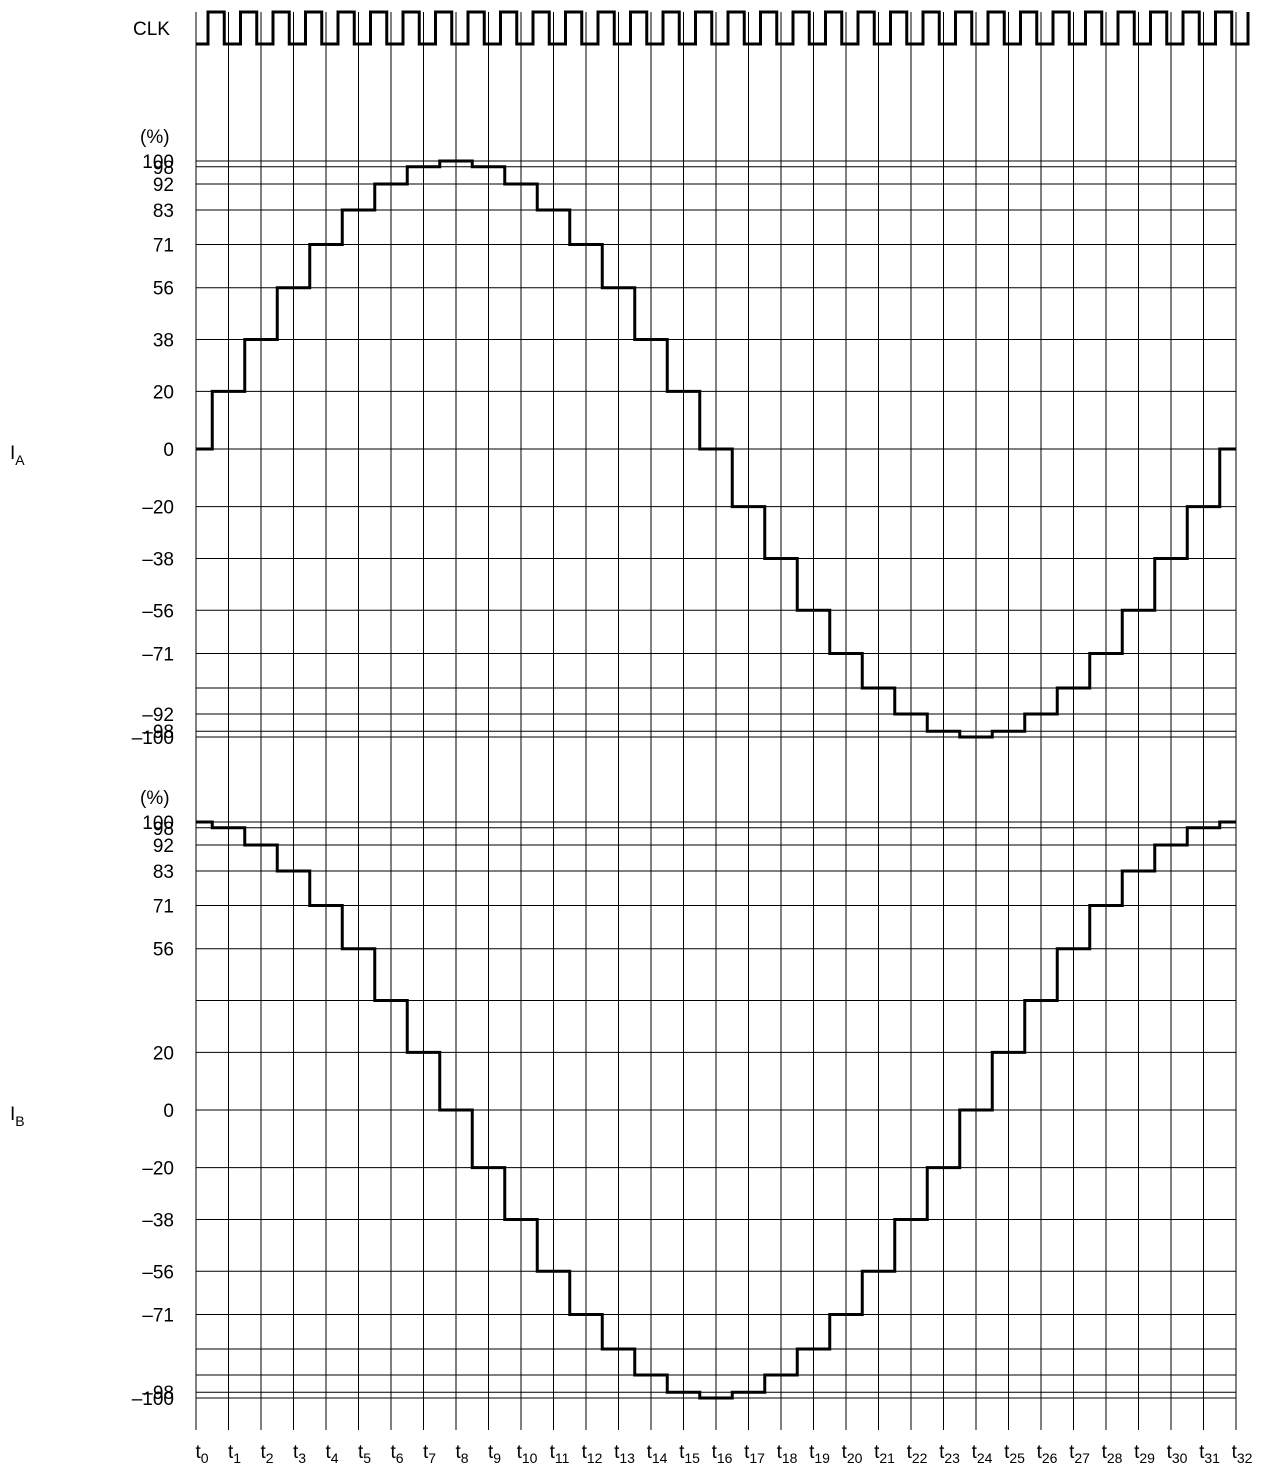  I want to click on time-label-20: t20, so click(852, 1454).